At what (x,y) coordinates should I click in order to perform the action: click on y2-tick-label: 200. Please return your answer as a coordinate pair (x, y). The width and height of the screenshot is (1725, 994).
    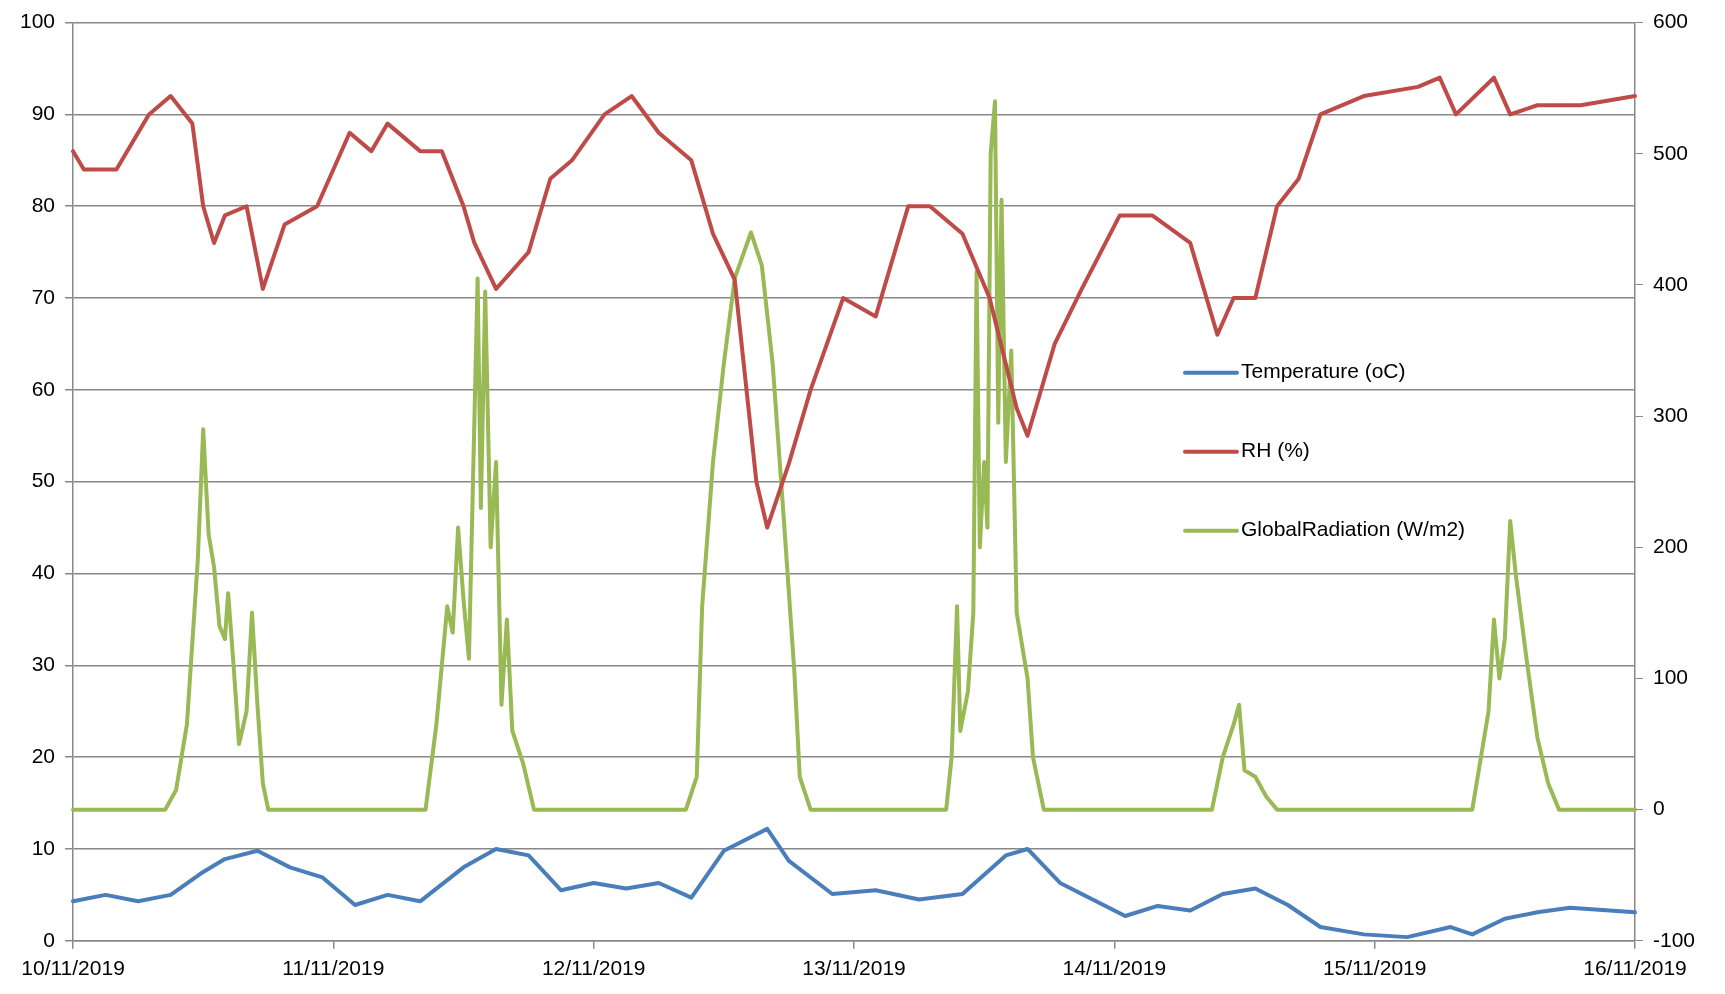
    Looking at the image, I should click on (1670, 546).